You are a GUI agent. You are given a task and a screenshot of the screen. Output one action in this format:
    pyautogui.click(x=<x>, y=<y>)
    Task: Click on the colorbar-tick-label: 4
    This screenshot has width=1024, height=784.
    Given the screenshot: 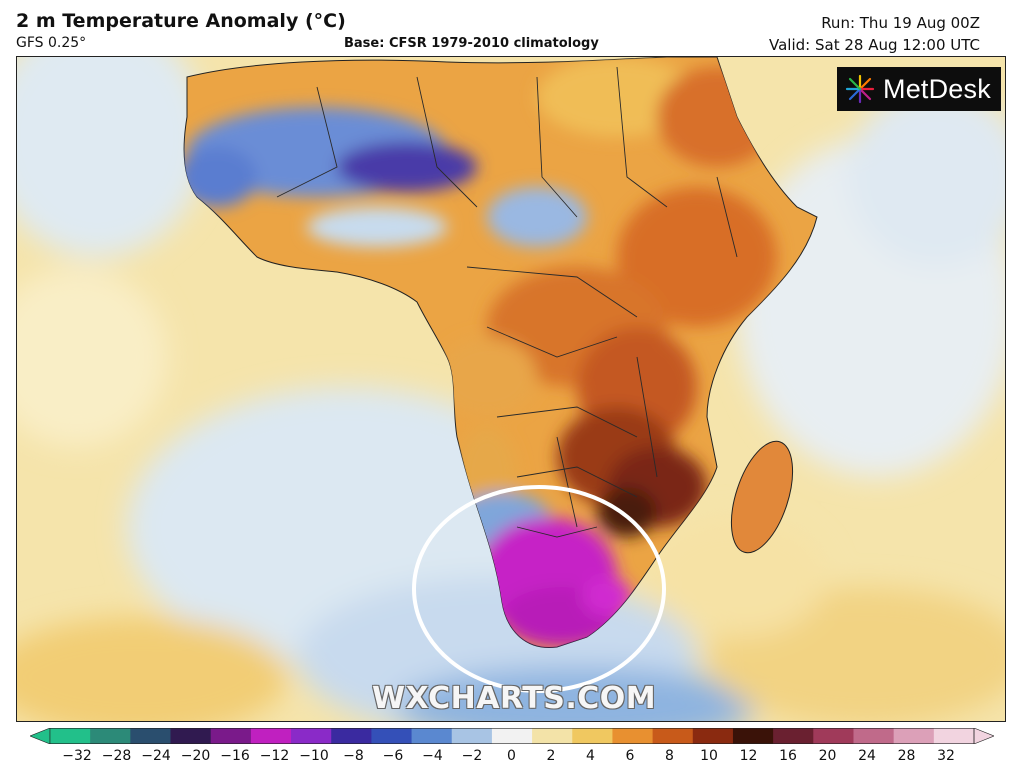 What is the action you would take?
    pyautogui.click(x=590, y=756)
    